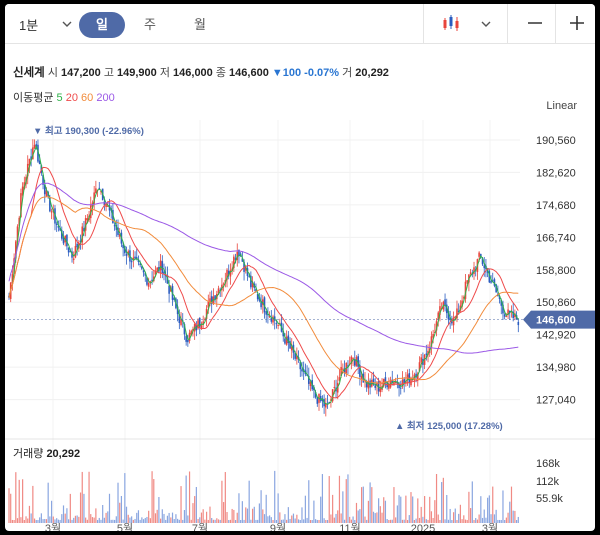 The height and width of the screenshot is (535, 600). What do you see at coordinates (150, 24) in the screenshot?
I see `tab-weekly: 주` at bounding box center [150, 24].